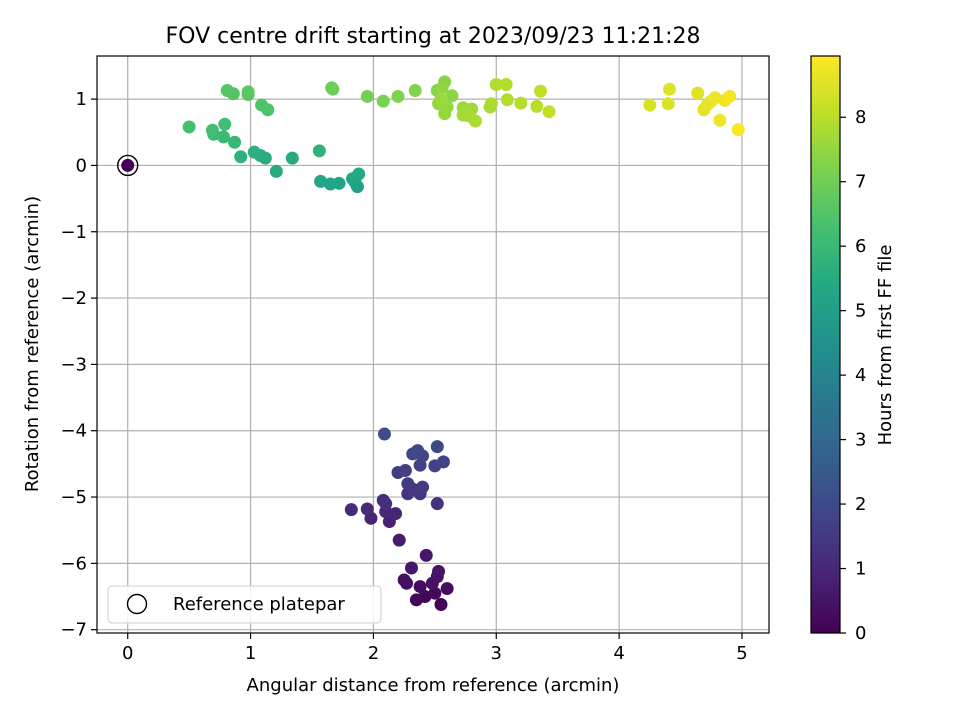 This screenshot has height=720, width=960. What do you see at coordinates (618, 653) in the screenshot?
I see `x-tick-label: 4` at bounding box center [618, 653].